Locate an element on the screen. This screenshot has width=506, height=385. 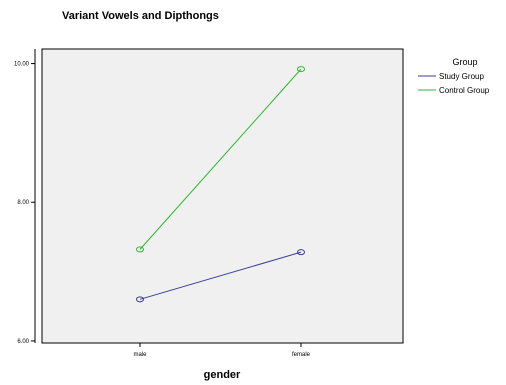
x-axis-label: gender is located at coordinates (222, 375).